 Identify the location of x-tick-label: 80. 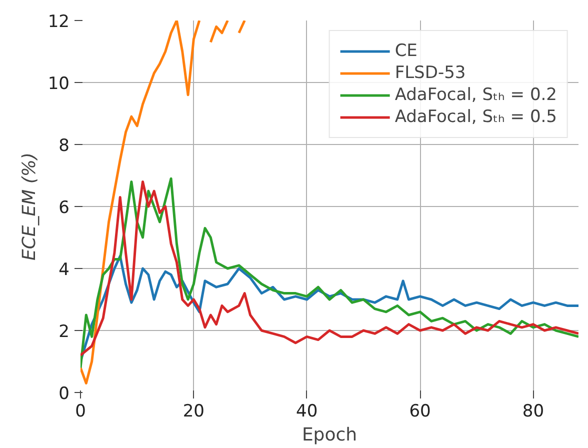
(533, 412).